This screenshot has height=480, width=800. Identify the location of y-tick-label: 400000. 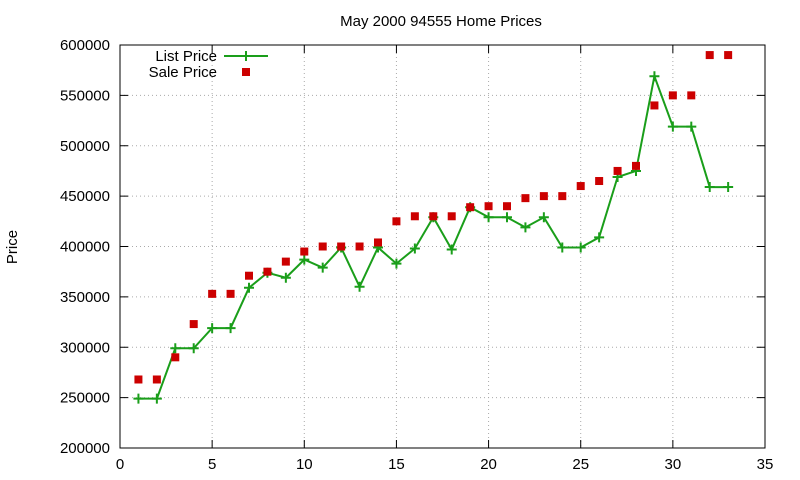
(85, 247).